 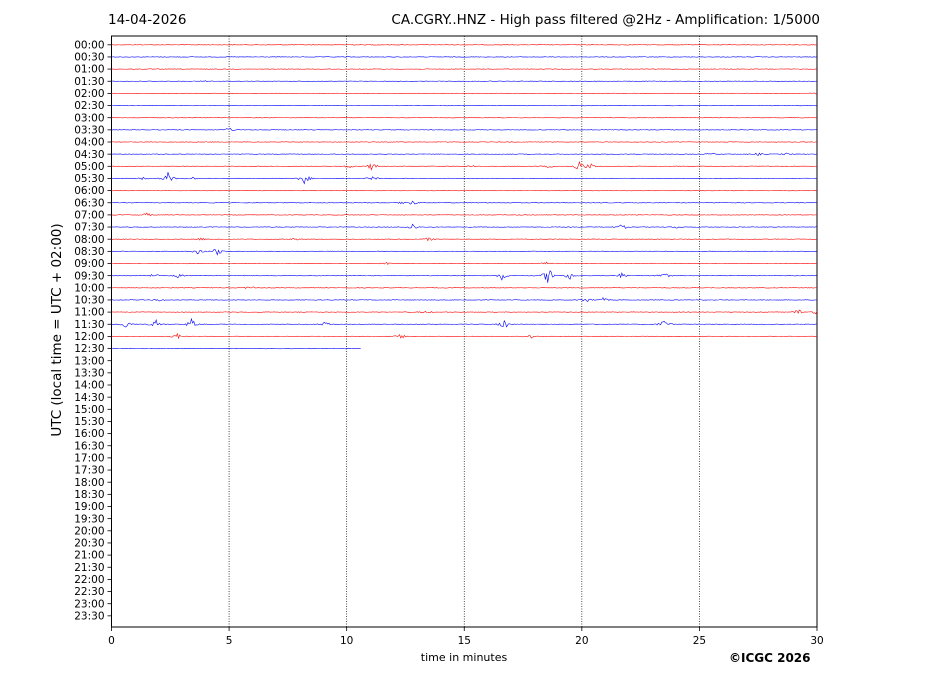 What do you see at coordinates (89, 398) in the screenshot?
I see `y-tick-label: 14:30` at bounding box center [89, 398].